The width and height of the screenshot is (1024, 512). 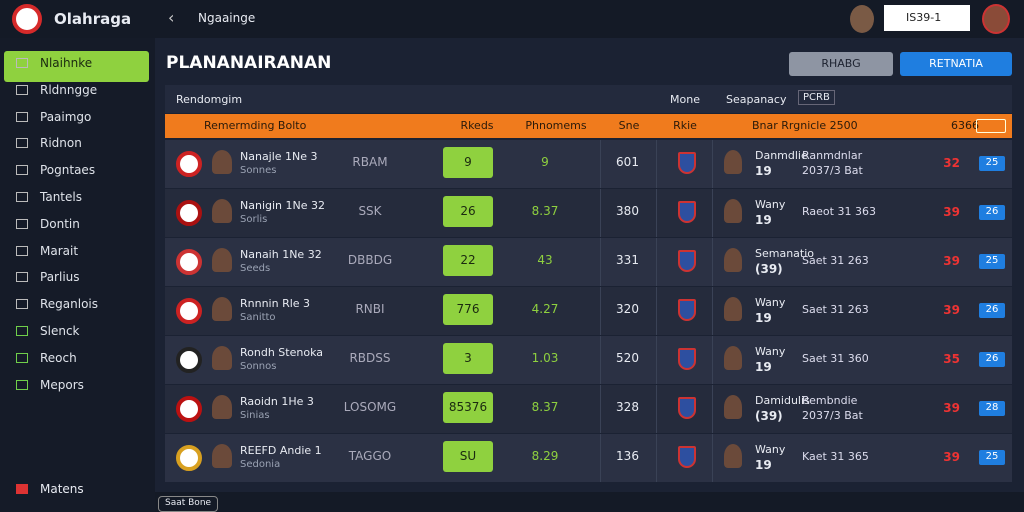 What do you see at coordinates (171, 17) in the screenshot?
I see `back-button: ‹` at bounding box center [171, 17].